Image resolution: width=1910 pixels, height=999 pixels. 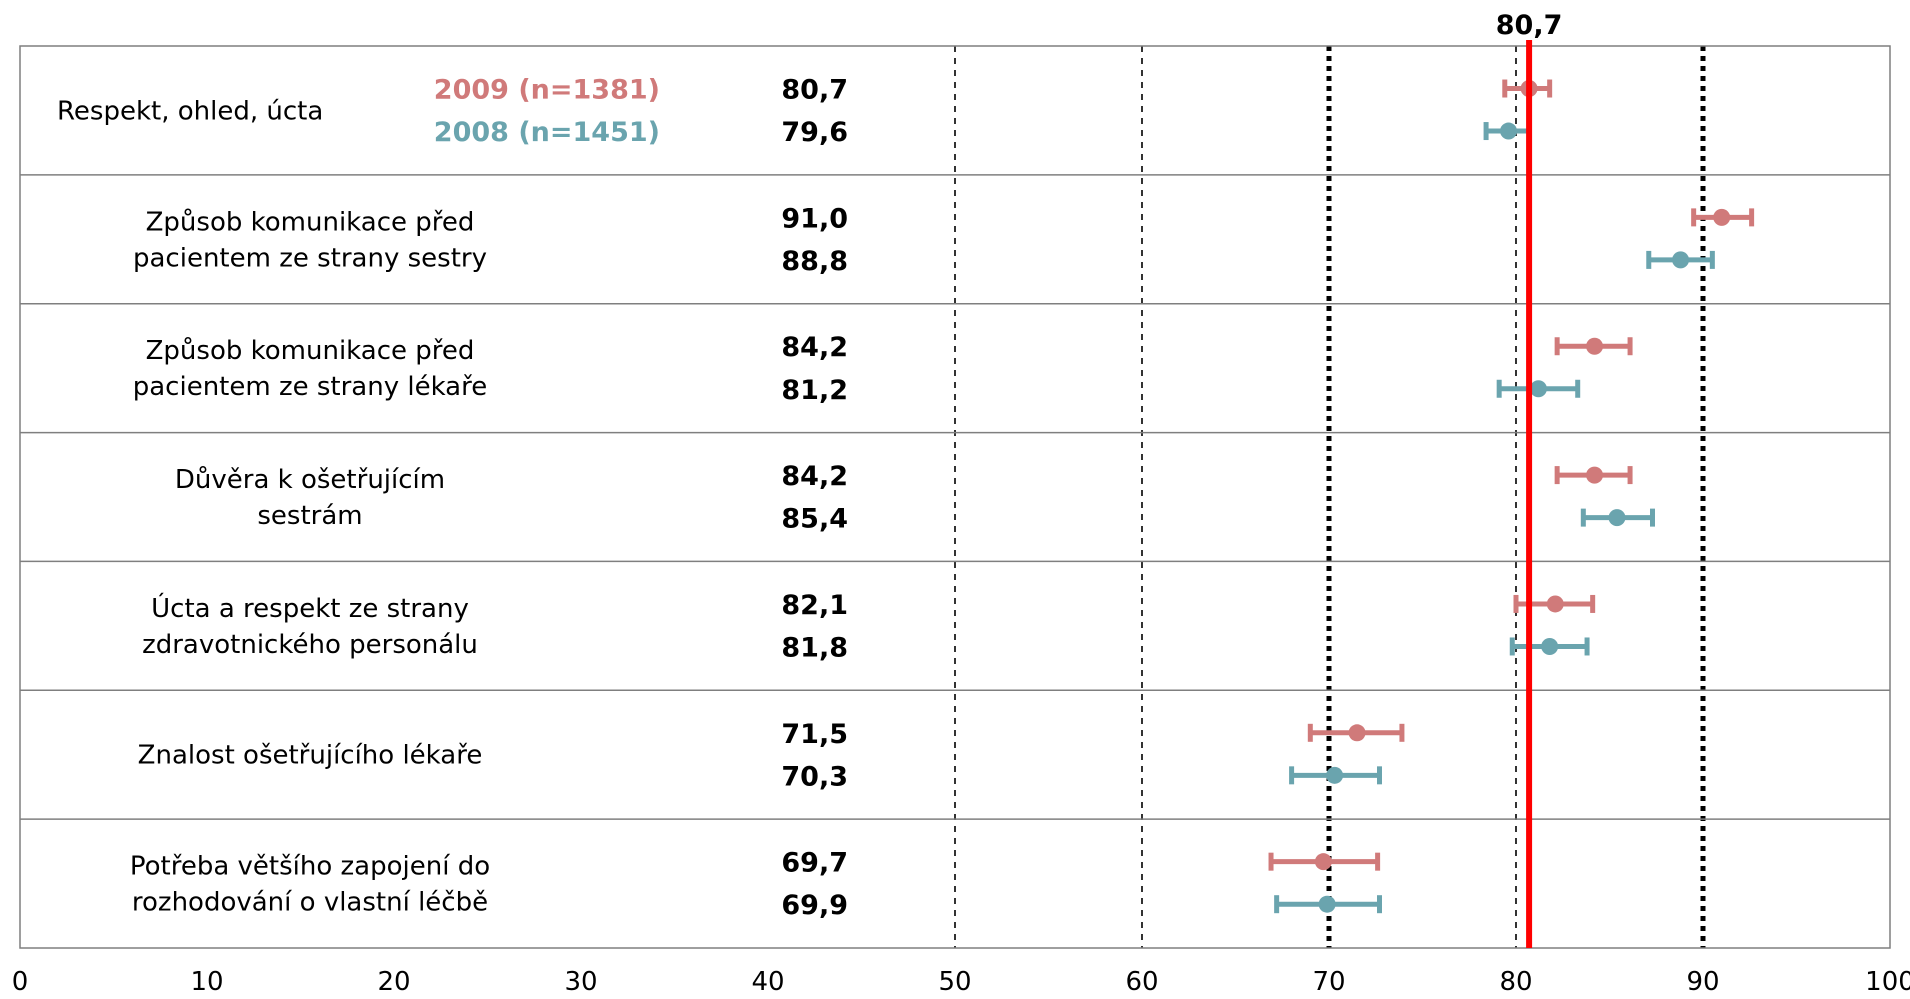 What do you see at coordinates (580, 982) in the screenshot?
I see `x-tick-label: 30` at bounding box center [580, 982].